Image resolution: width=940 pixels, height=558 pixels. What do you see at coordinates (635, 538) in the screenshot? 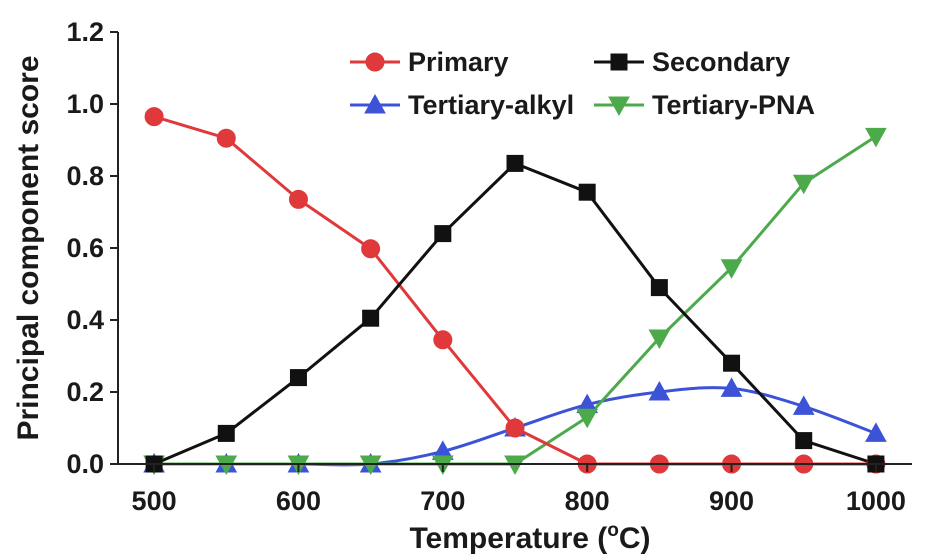
I see `x-axis-title-end: C)` at bounding box center [635, 538].